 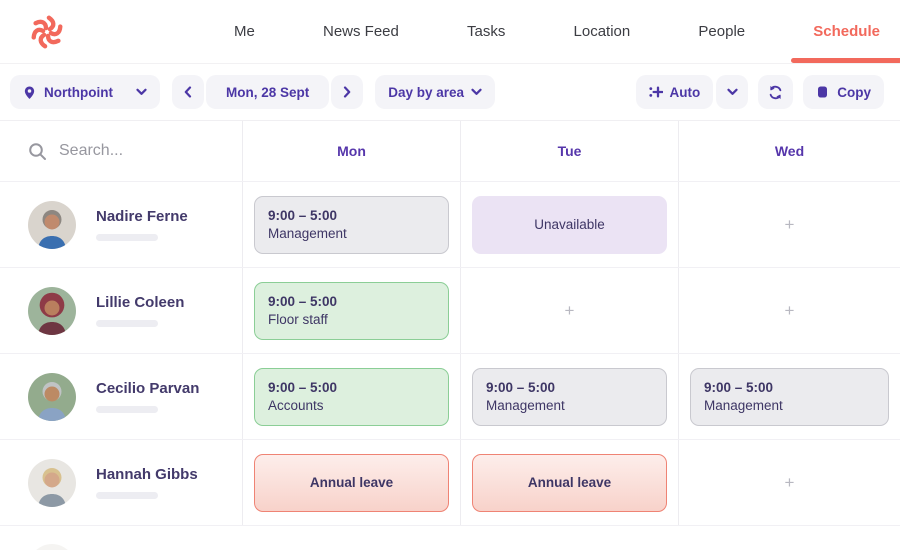 I want to click on employee-cell: Hannah Gibbs, so click(x=121, y=482).